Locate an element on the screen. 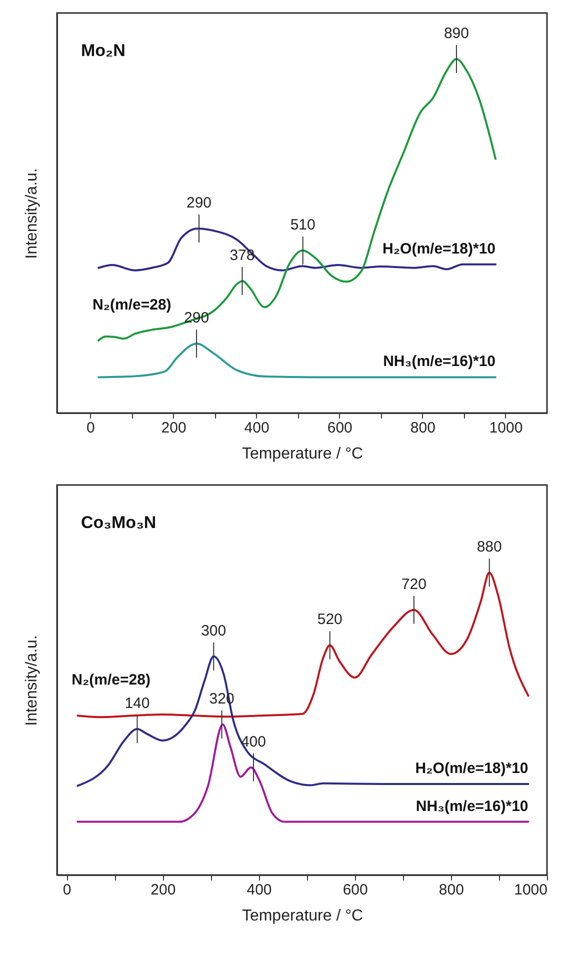  annotation: 290 is located at coordinates (199, 203).